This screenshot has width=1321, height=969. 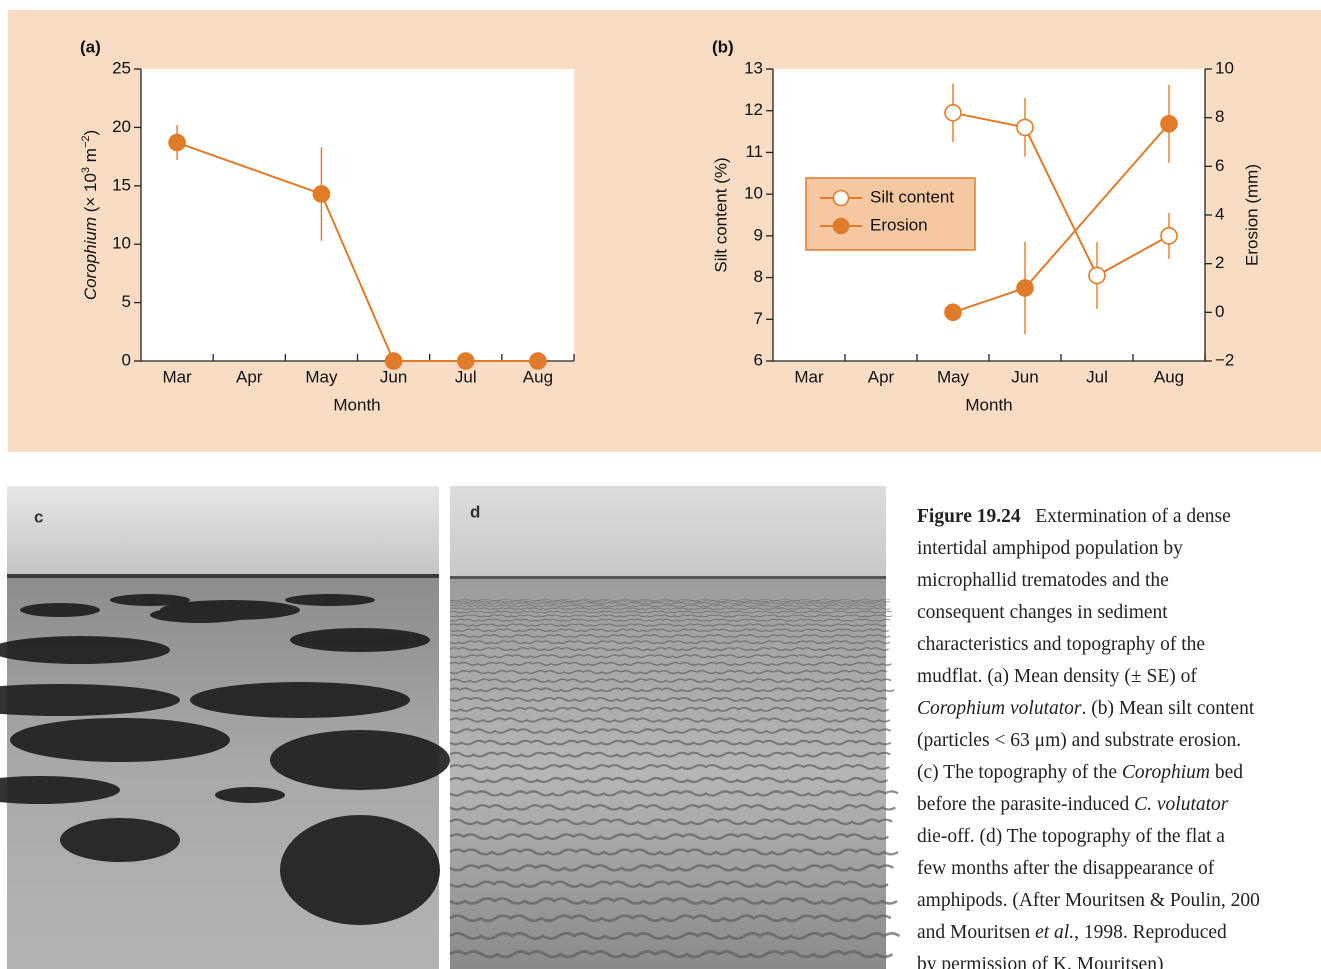 I want to click on caption-line: (c) The topography of the Corophium bed, so click(x=1119, y=773).